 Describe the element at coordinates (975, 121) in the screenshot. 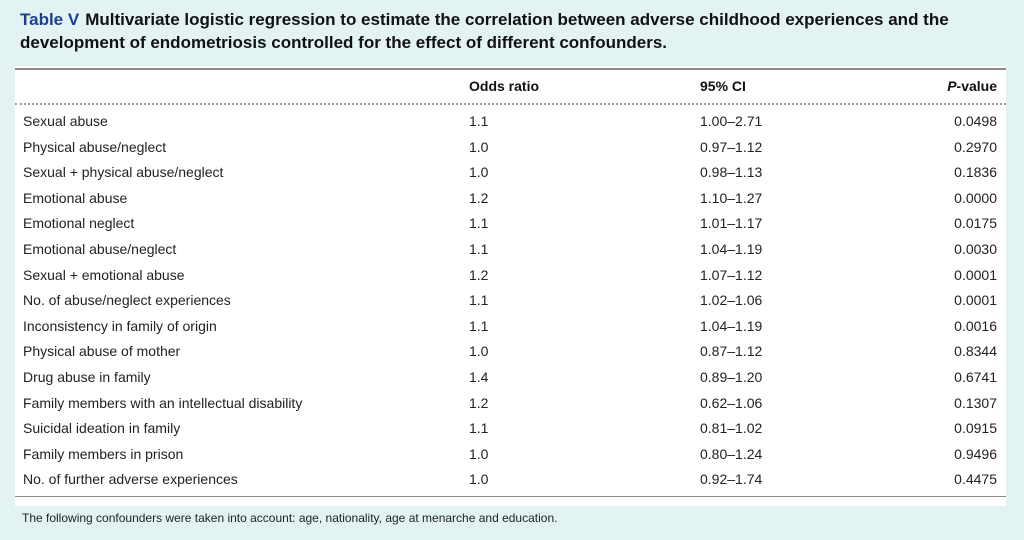

I see `p-value-cell: 0.0498` at that location.